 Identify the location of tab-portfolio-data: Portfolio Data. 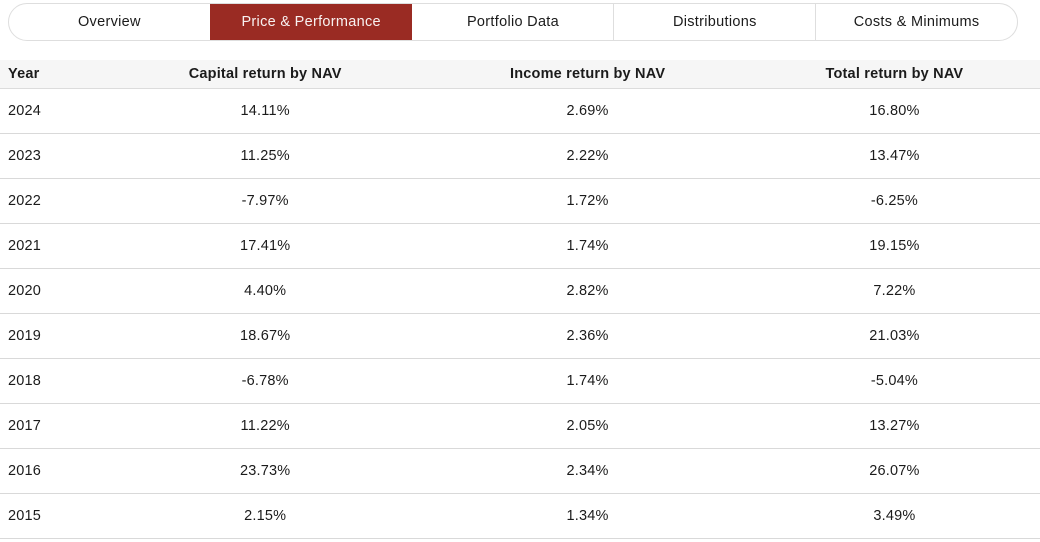
(513, 22).